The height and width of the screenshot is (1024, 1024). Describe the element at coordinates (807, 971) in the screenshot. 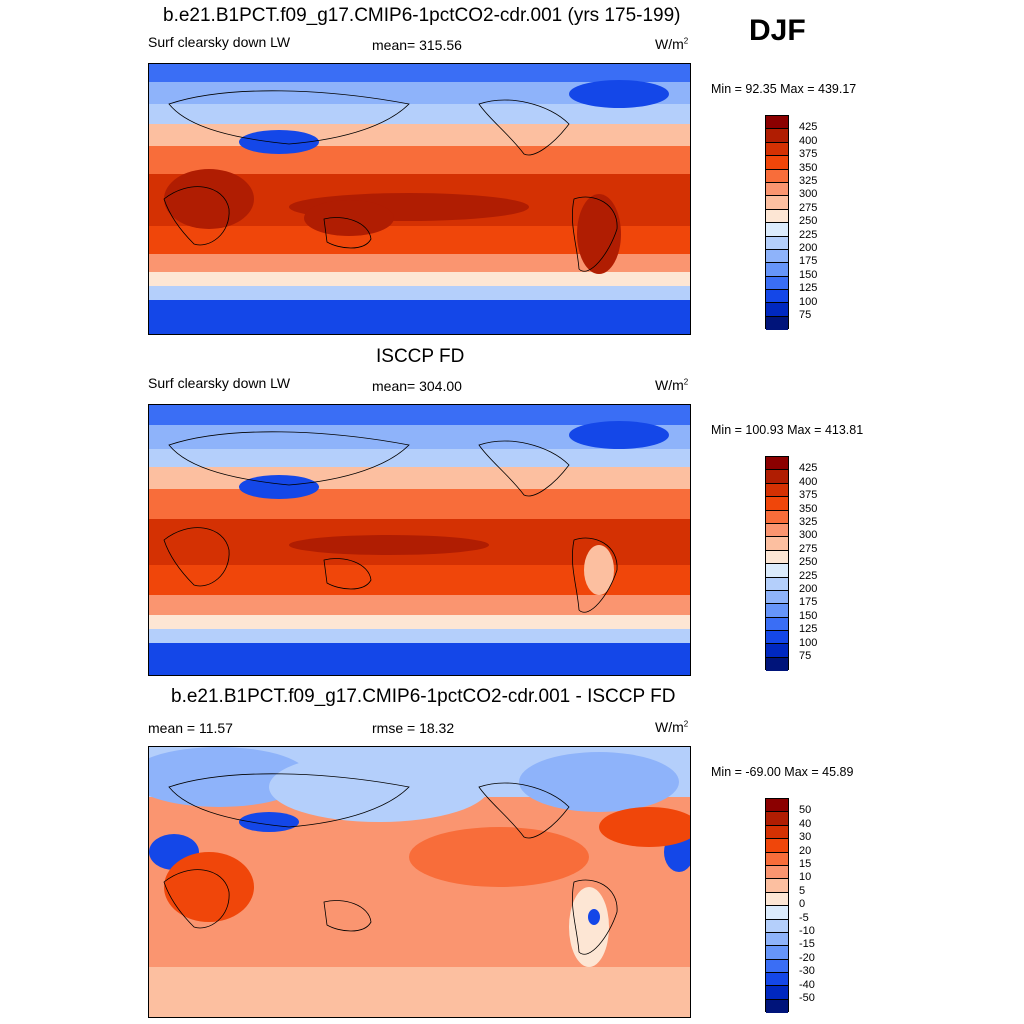

I see `colorbar-tick-label: -30` at that location.